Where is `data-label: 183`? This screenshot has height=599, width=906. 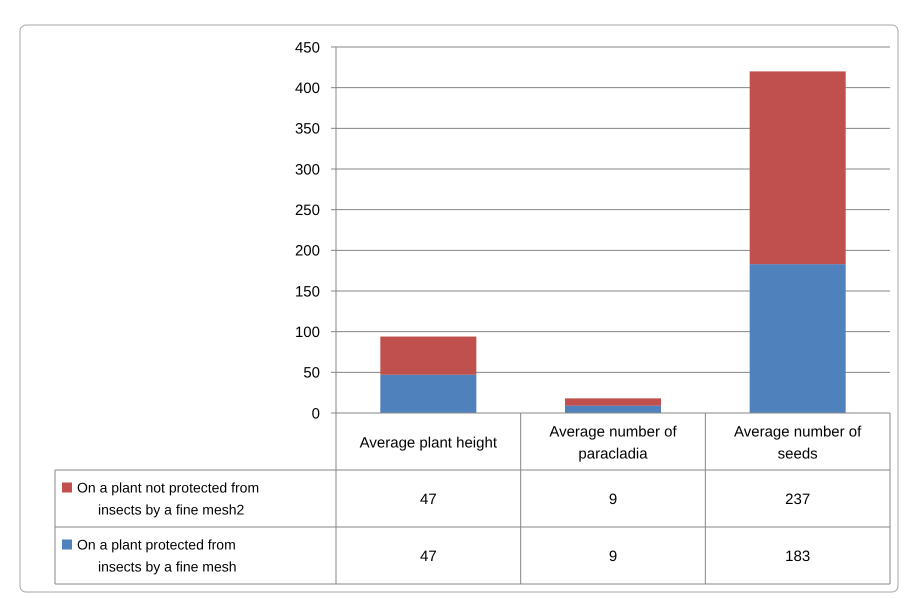 data-label: 183 is located at coordinates (797, 556).